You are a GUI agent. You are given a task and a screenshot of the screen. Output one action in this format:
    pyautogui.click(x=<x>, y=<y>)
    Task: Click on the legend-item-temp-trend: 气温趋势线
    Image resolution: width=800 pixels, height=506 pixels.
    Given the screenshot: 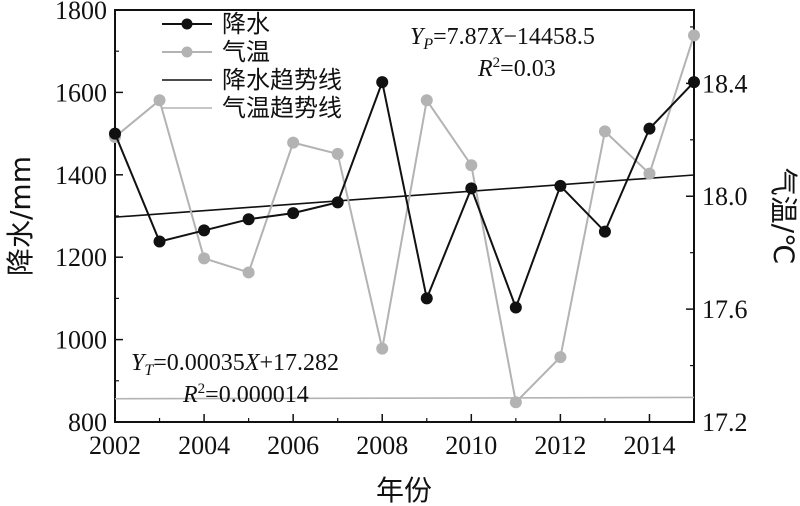 What is the action you would take?
    pyautogui.click(x=252, y=108)
    